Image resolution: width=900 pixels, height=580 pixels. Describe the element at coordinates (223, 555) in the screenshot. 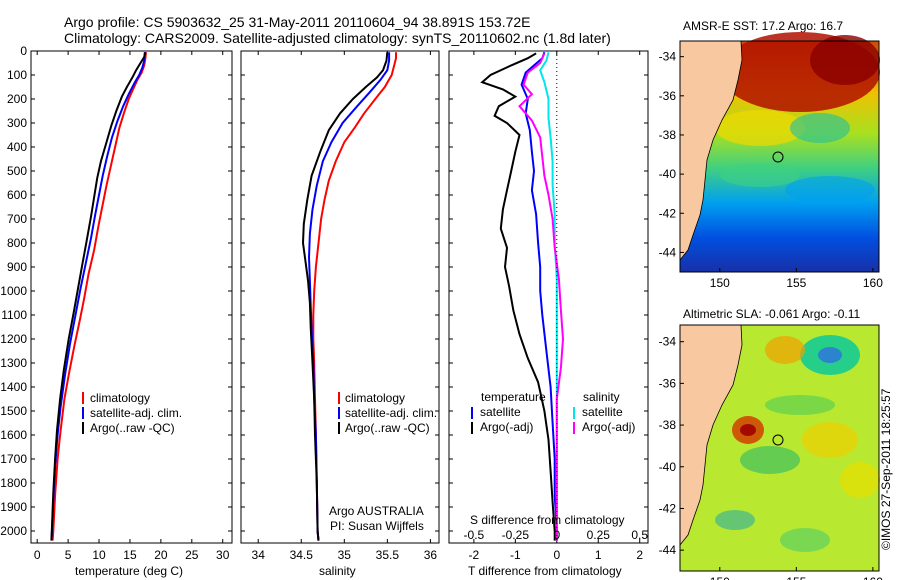

I see `x-tick-label: 30` at that location.